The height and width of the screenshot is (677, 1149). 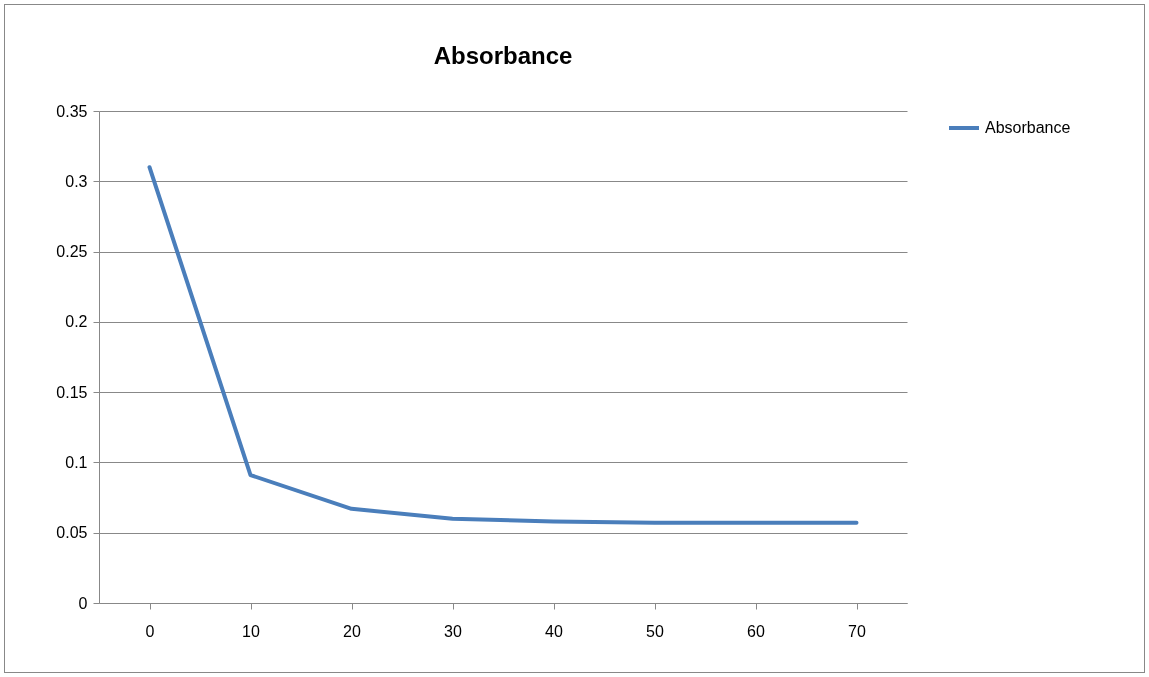 What do you see at coordinates (352, 631) in the screenshot?
I see `x-tick-label: 20` at bounding box center [352, 631].